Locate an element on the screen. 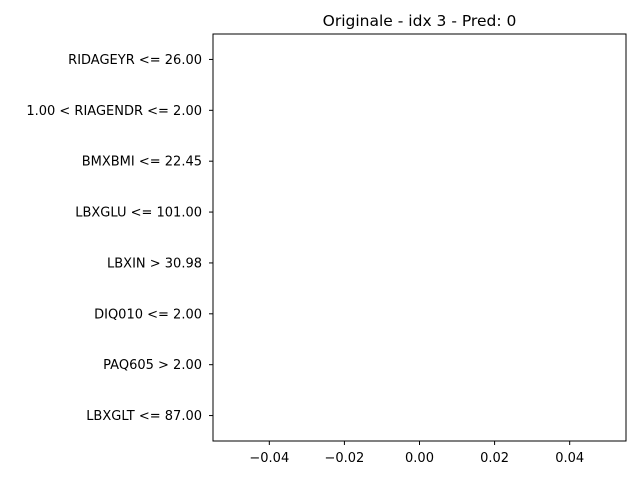  x-tick-label: 0.04 is located at coordinates (569, 458).